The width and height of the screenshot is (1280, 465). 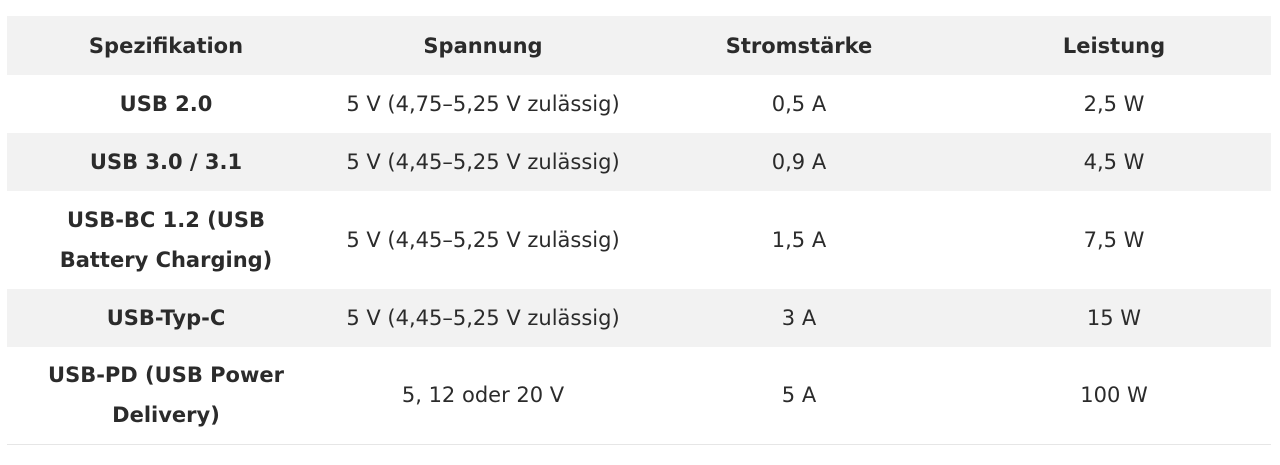 I want to click on cell-spannung: 5, 12 oder 20 V, so click(x=483, y=396).